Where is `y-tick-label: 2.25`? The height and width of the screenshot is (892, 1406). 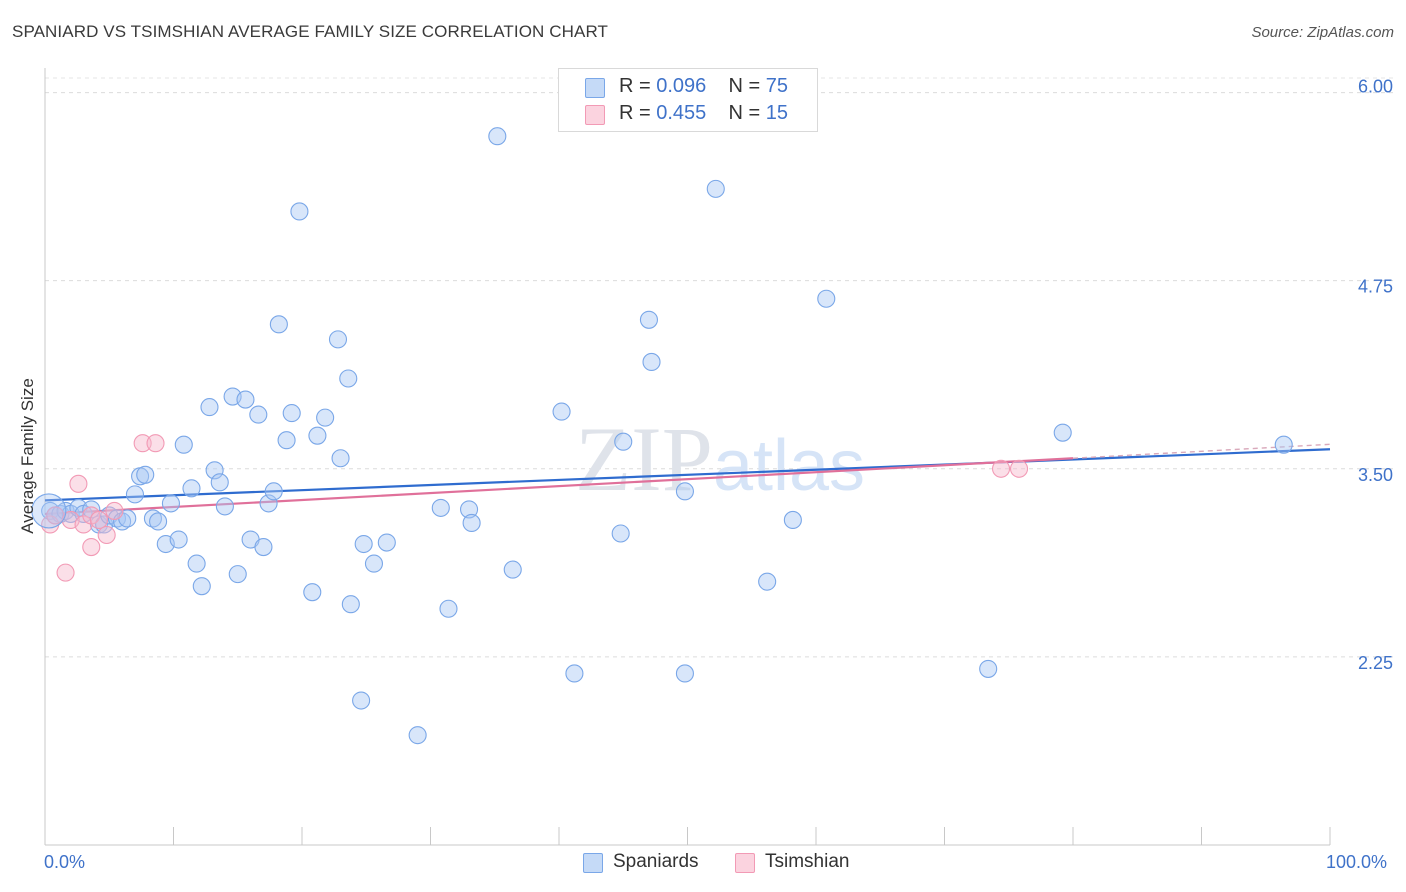 y-tick-label: 2.25 is located at coordinates (1375, 663).